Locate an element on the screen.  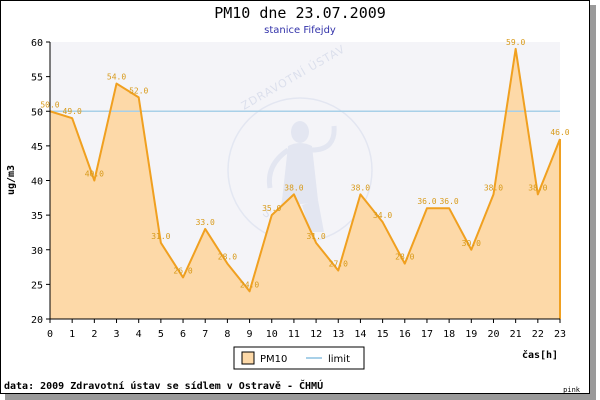
data-label: 30.0 is located at coordinates (471, 243).